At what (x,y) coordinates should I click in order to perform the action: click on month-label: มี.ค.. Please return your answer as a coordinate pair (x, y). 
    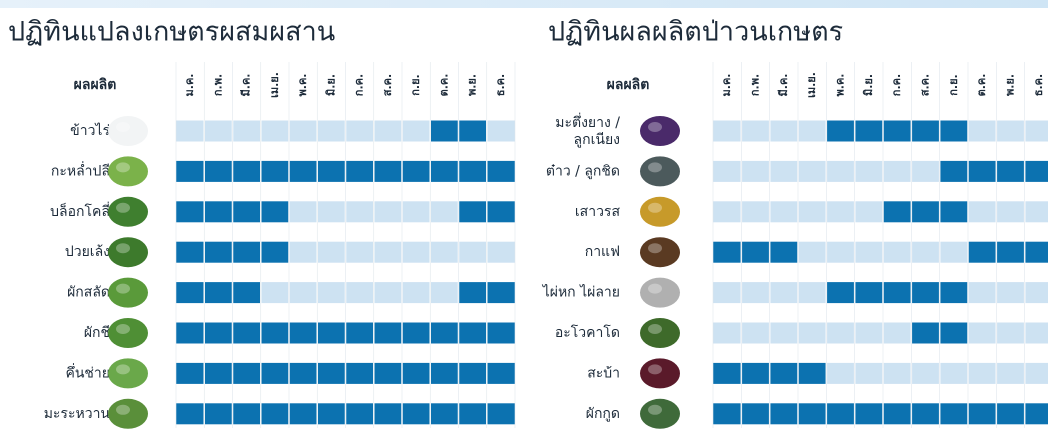
    Looking at the image, I should click on (246, 85).